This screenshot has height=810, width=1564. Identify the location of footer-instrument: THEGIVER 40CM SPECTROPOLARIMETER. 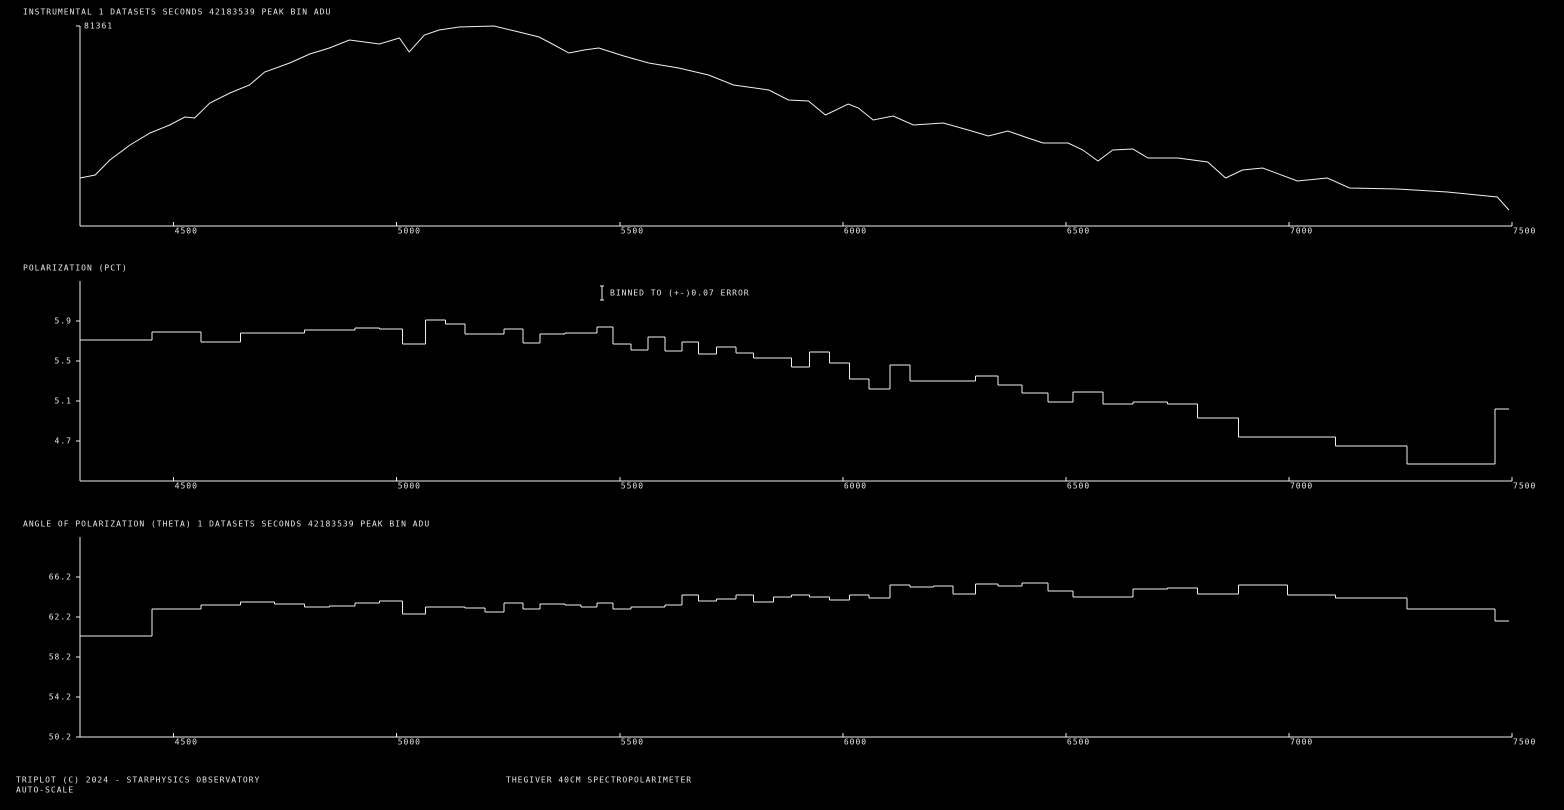
(599, 780).